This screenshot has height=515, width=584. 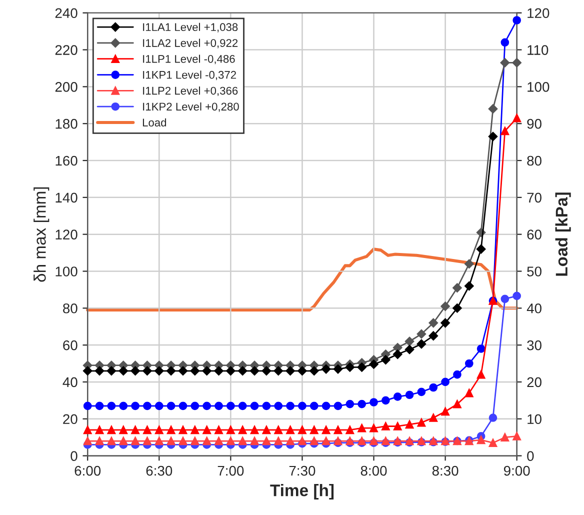 What do you see at coordinates (539, 13) in the screenshot?
I see `y2-tick-label: 120` at bounding box center [539, 13].